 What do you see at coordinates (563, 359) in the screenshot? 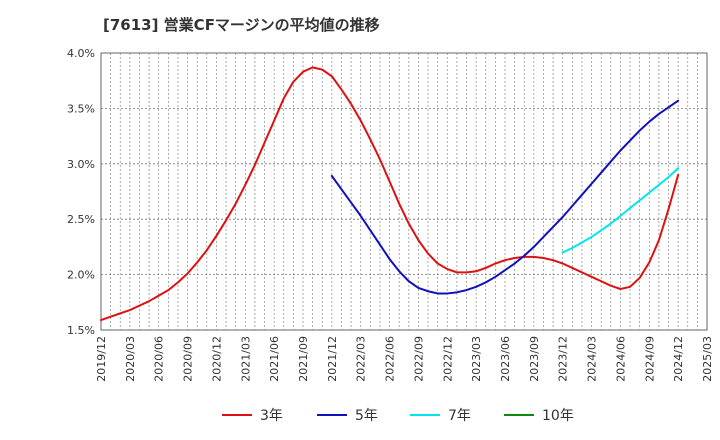
I see `x-tick-label: 2023/12` at bounding box center [563, 359].